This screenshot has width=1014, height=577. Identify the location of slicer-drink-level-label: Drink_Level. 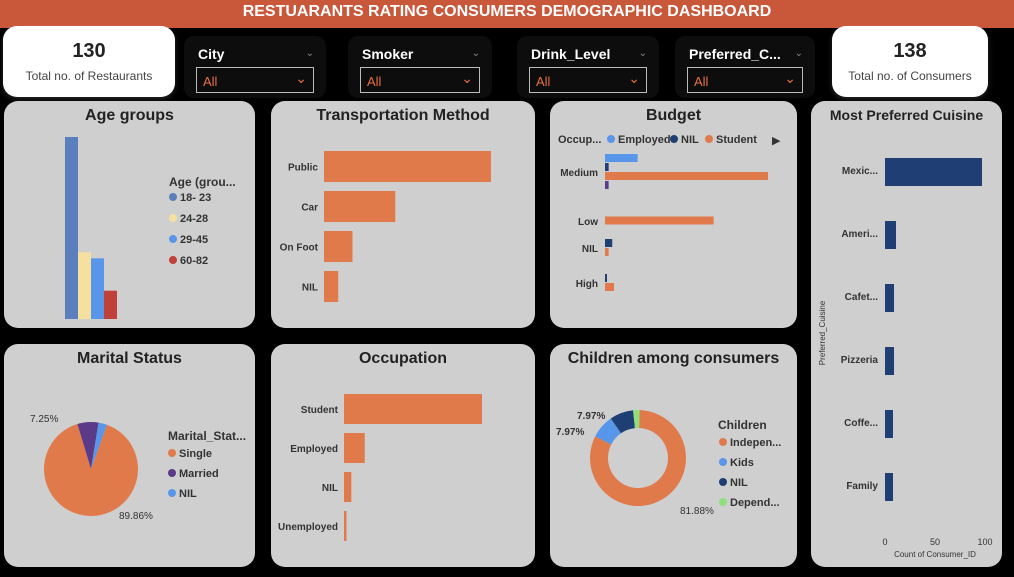
(571, 54).